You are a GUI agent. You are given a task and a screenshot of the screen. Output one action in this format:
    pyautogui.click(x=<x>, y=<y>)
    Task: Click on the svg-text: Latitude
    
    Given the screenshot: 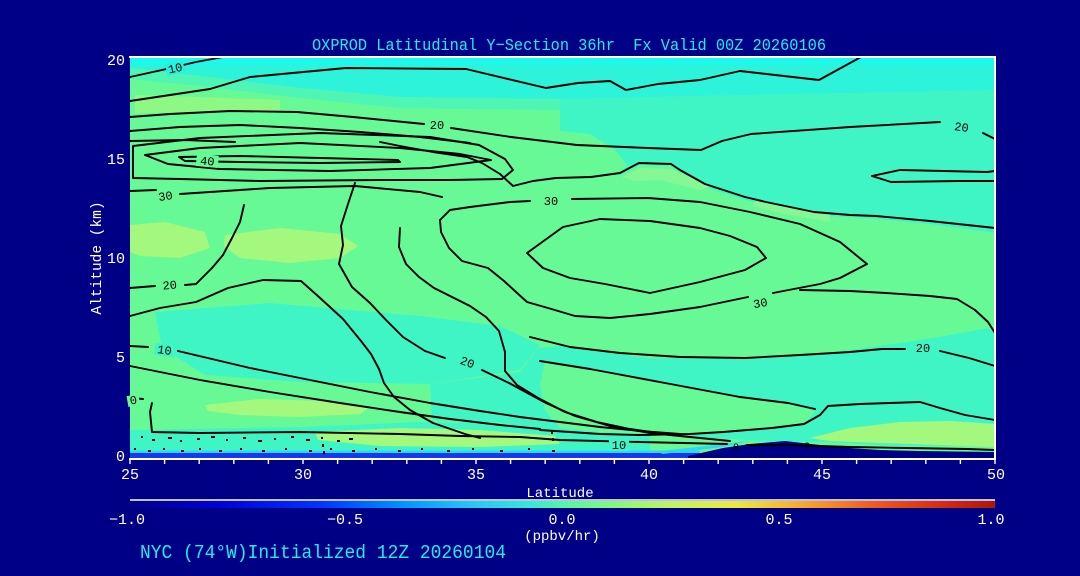 What is the action you would take?
    pyautogui.click(x=559, y=494)
    